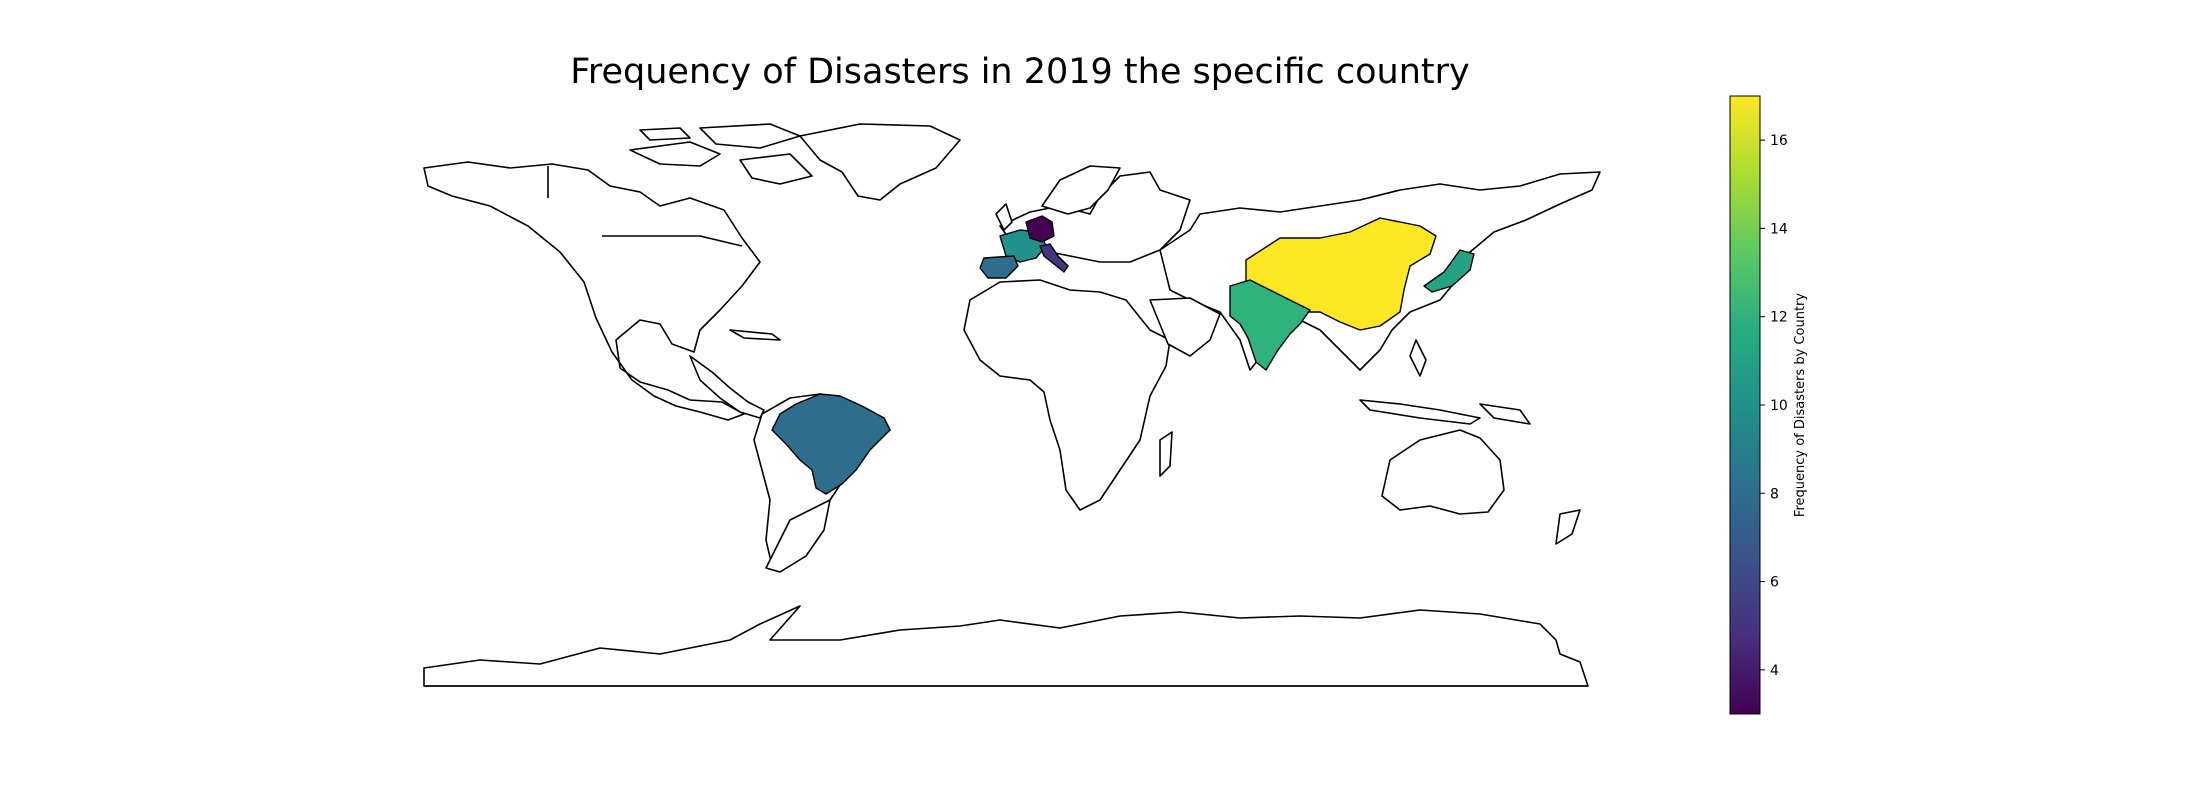 The image size is (2200, 800). I want to click on scandinavia, so click(1081, 190).